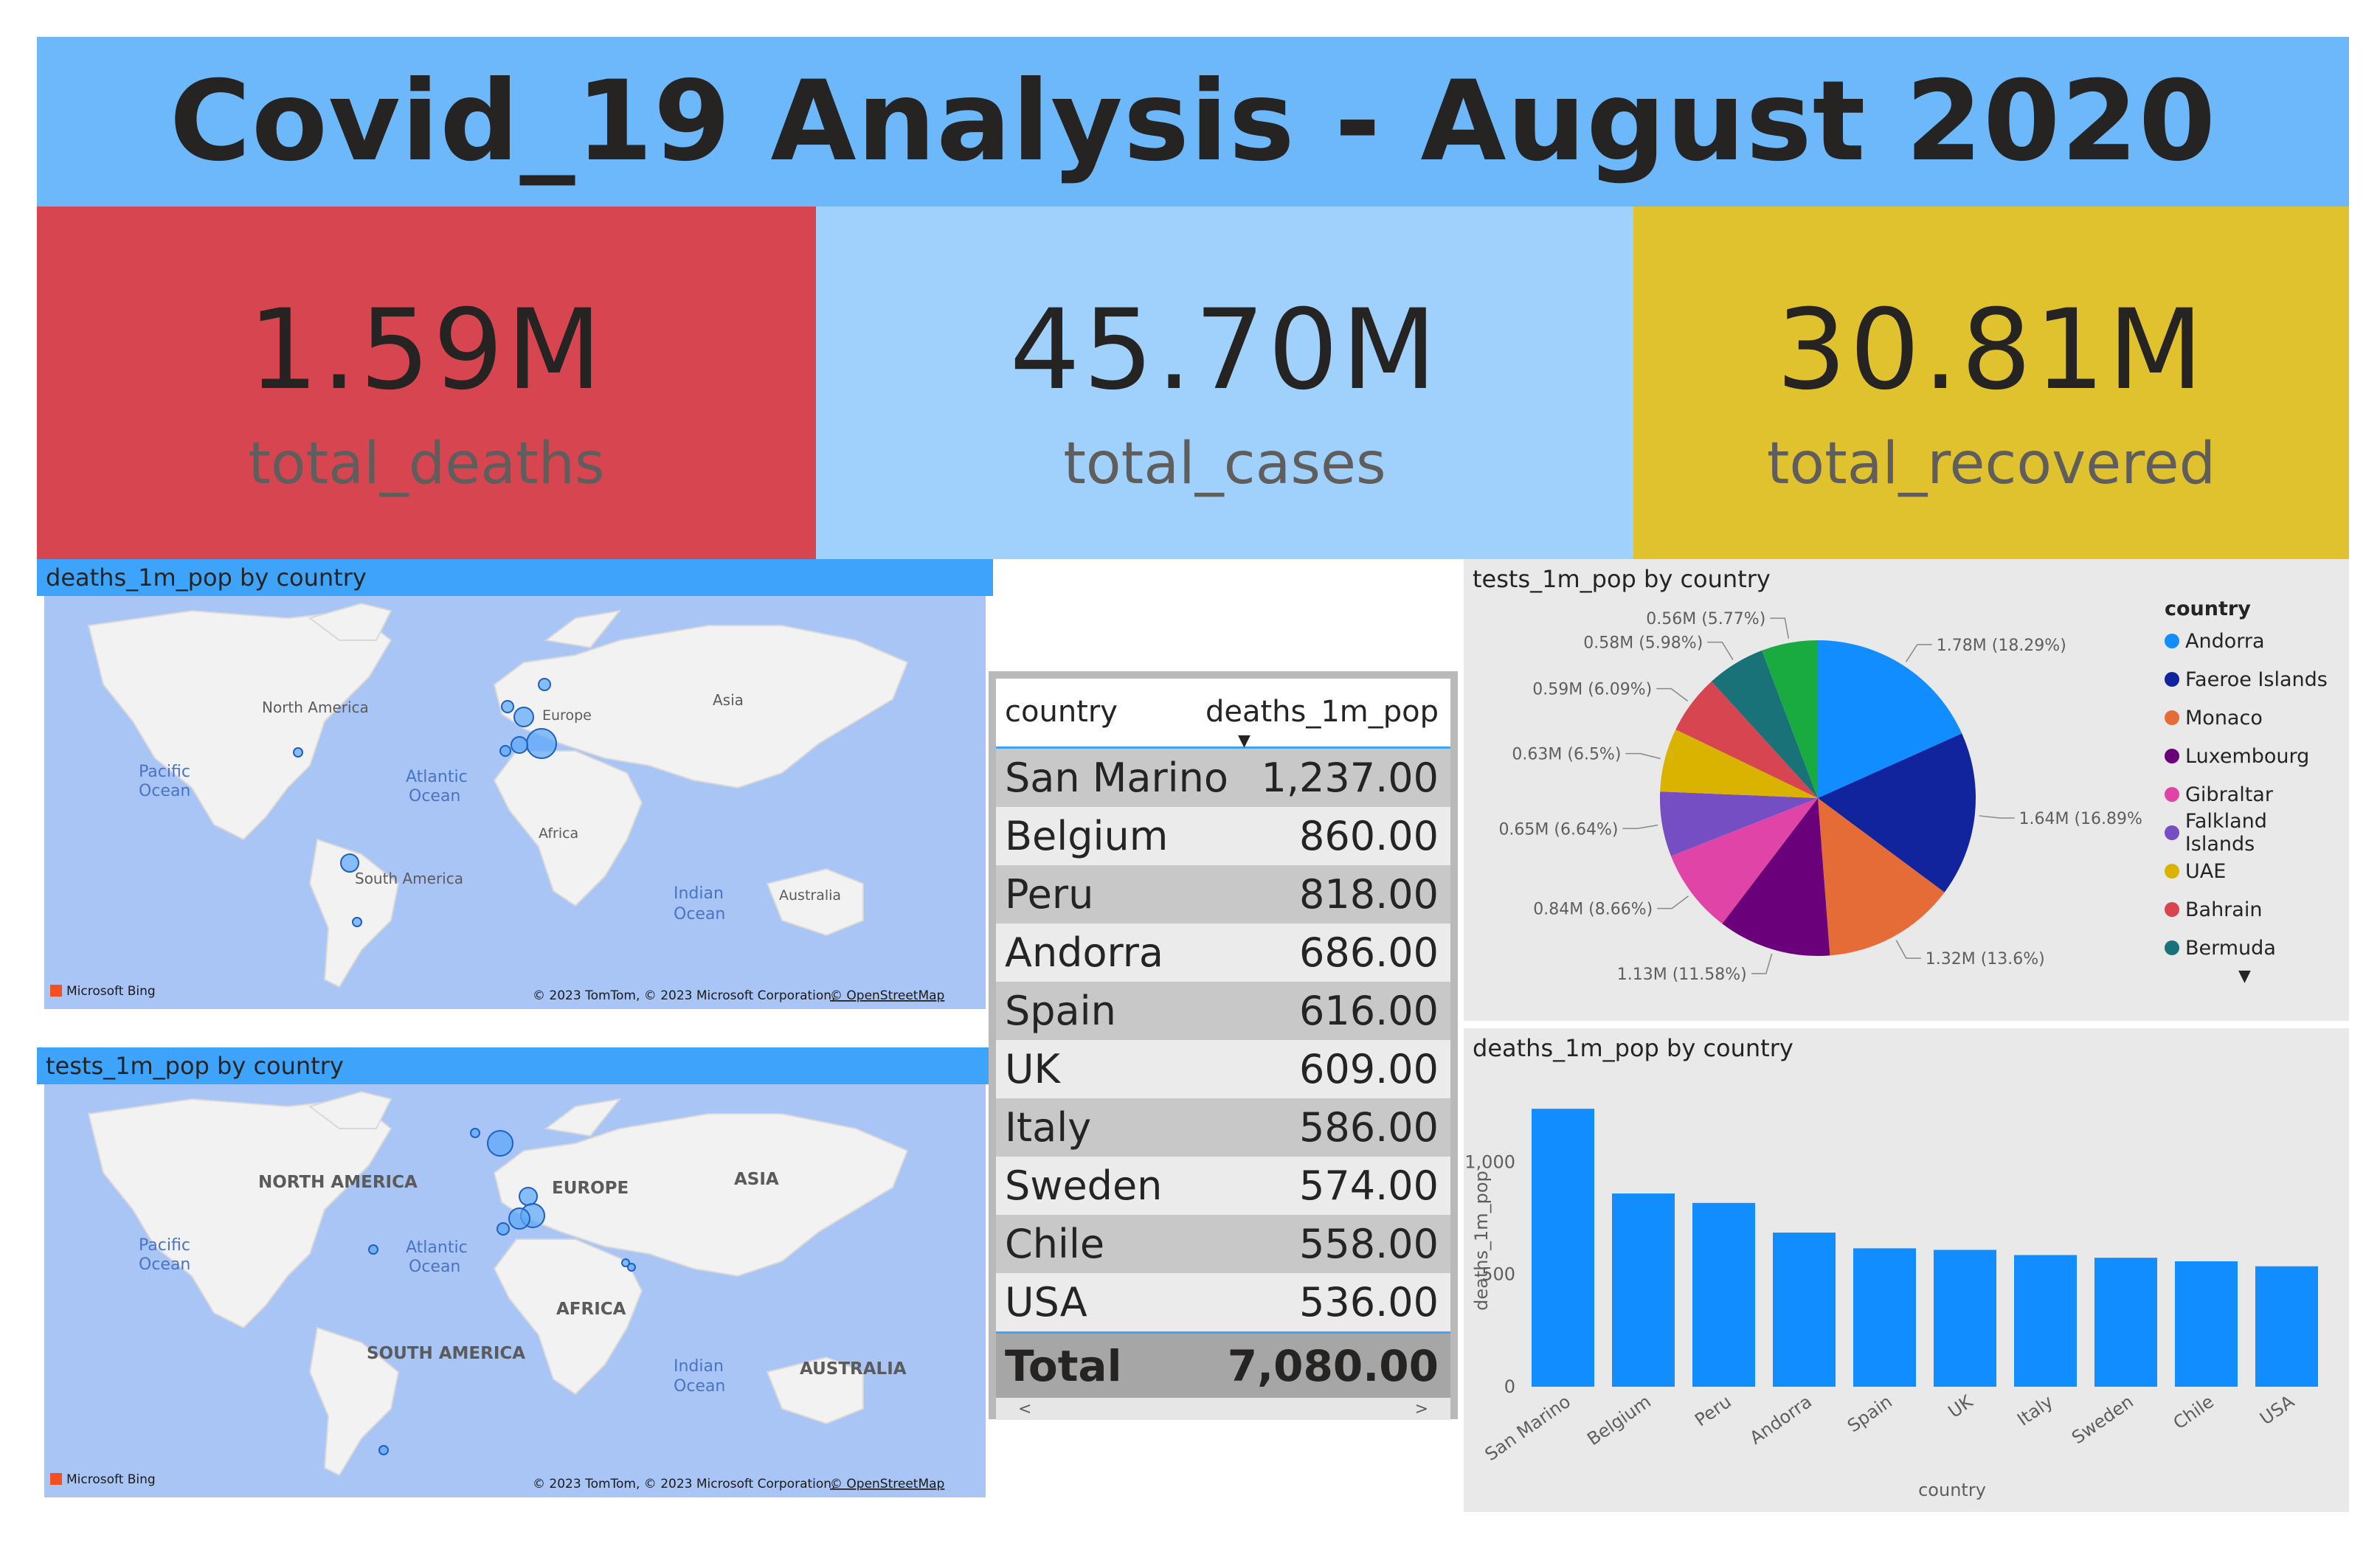  What do you see at coordinates (1223, 1409) in the screenshot?
I see `horizontal-scrollbar: < >` at bounding box center [1223, 1409].